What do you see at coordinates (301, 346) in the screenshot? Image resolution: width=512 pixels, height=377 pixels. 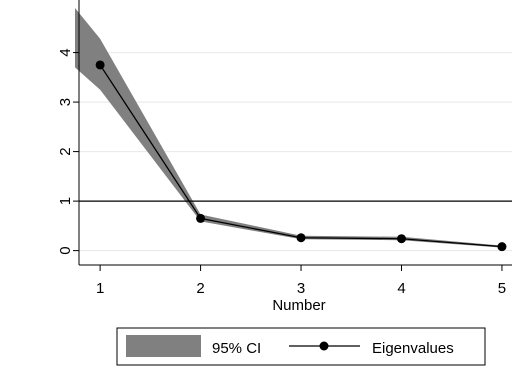 I see `legend: 95% CI Eigenvalues` at bounding box center [301, 346].